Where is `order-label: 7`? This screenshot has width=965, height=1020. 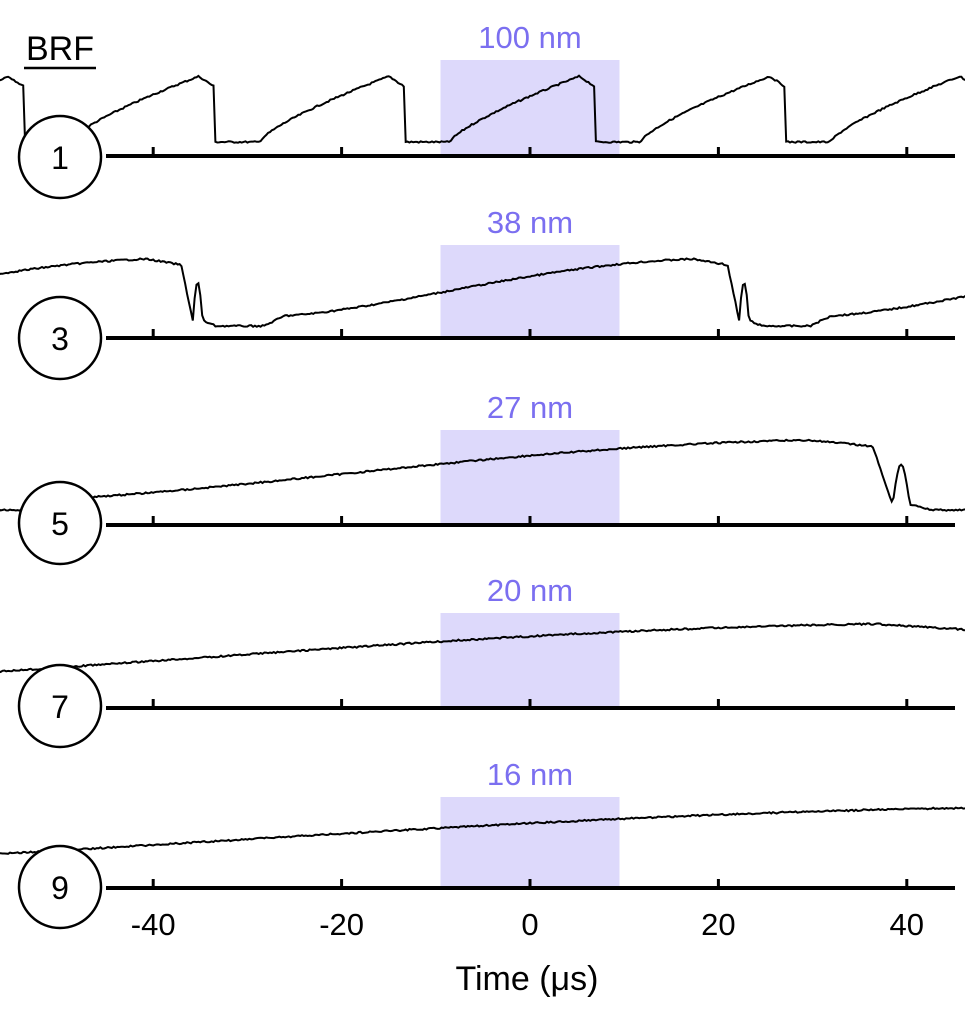
order-label: 7 is located at coordinates (60, 707).